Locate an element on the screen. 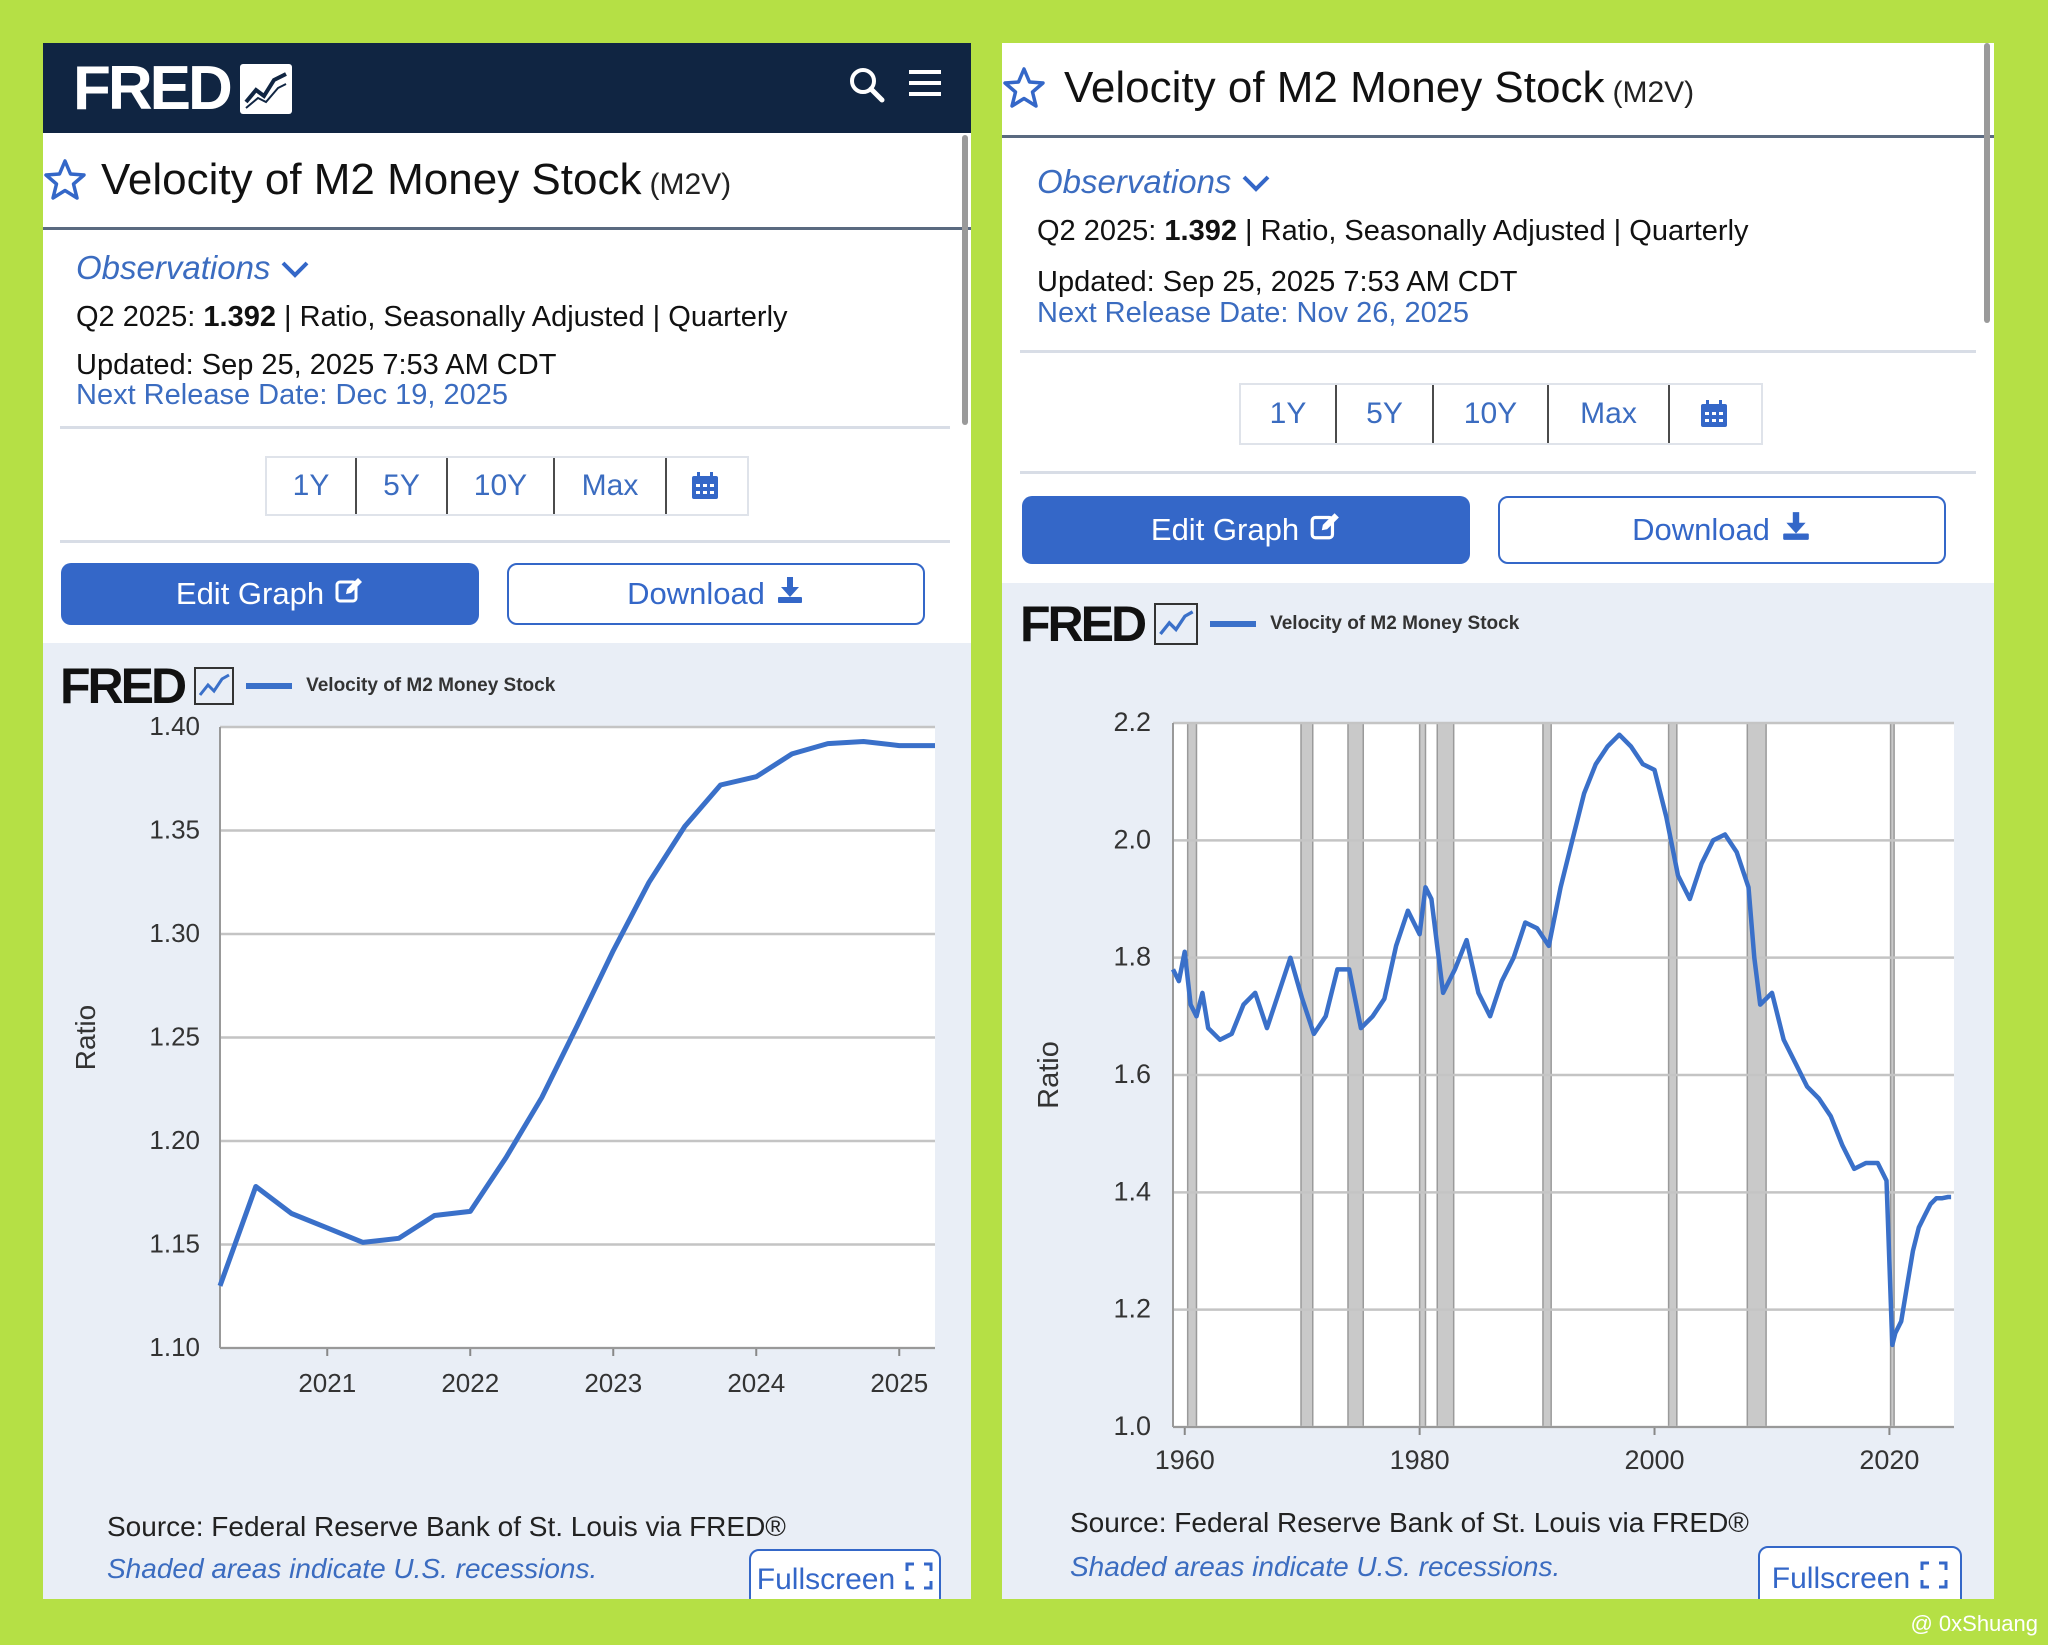  y-tick-label: 1.10 is located at coordinates (174, 1347).